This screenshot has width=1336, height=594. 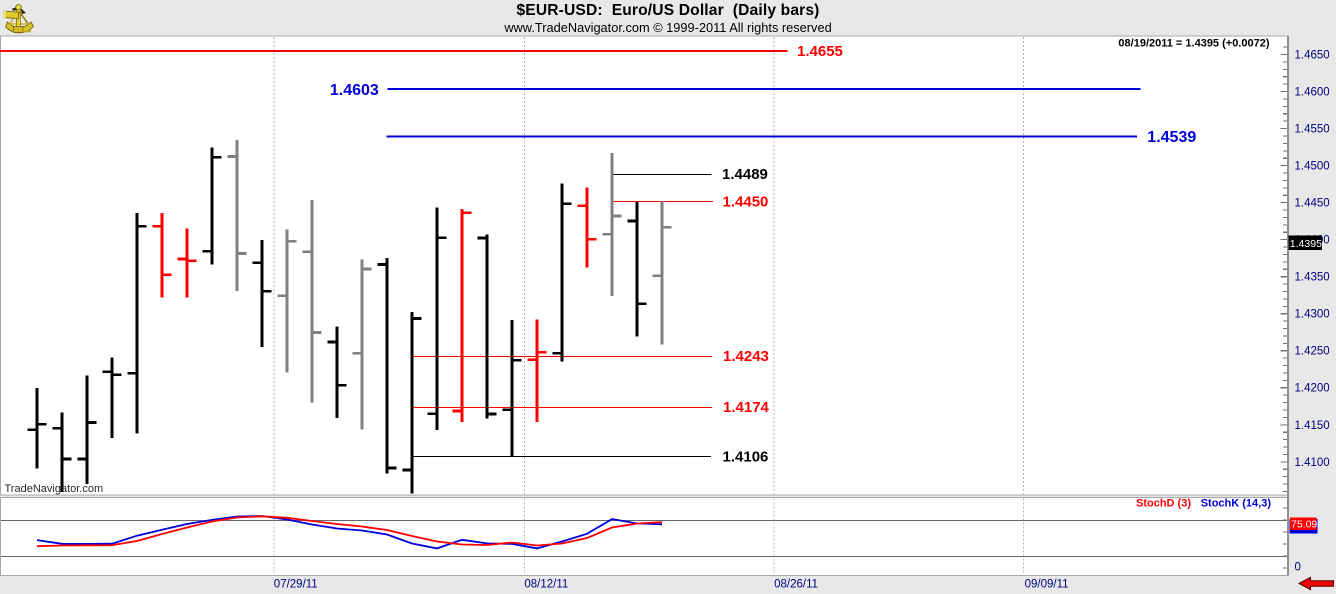 I want to click on svg-text: 1.4106, so click(x=746, y=457).